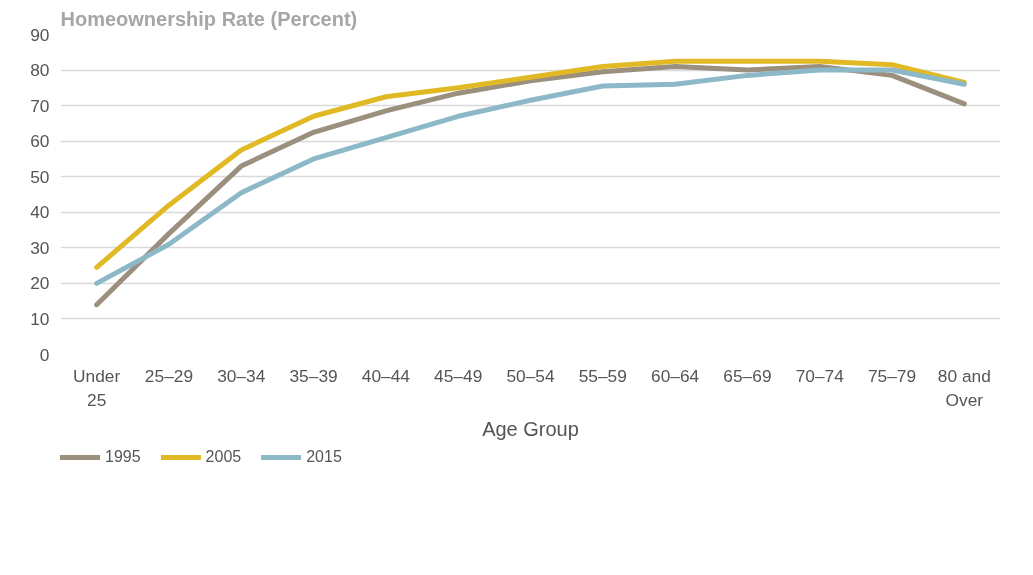  Describe the element at coordinates (40, 247) in the screenshot. I see `y-tick-label: 30` at that location.